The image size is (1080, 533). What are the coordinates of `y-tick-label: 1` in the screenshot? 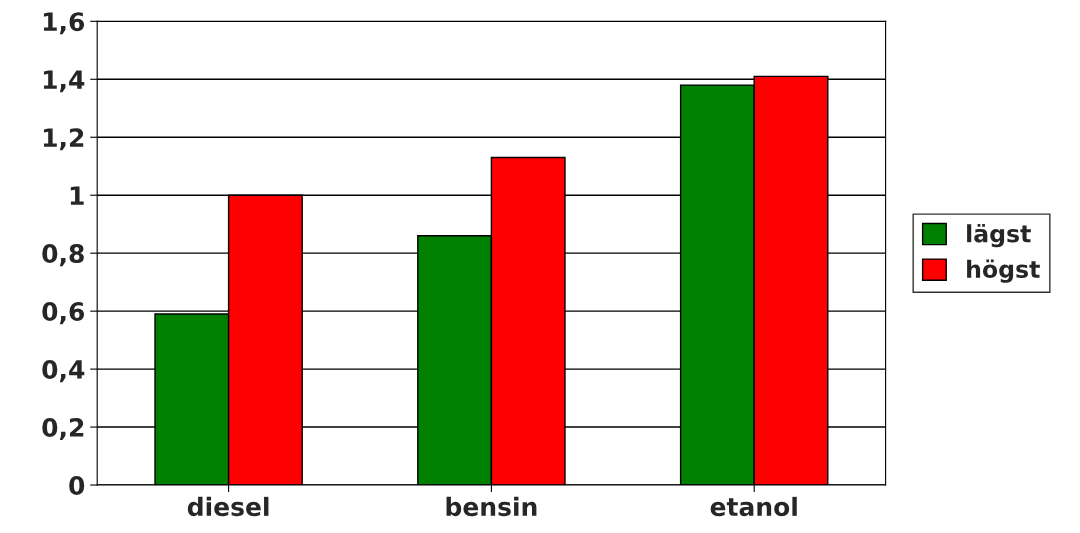 It's located at (77, 195).